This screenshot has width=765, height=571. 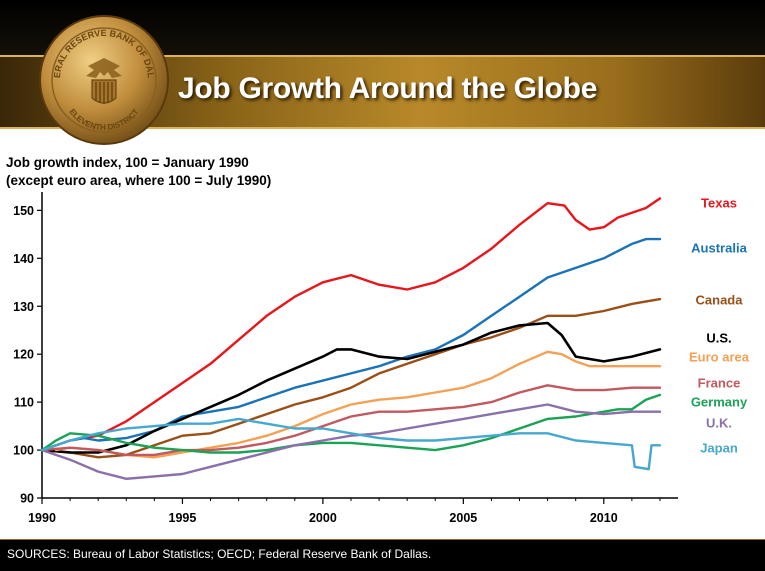 I want to click on x-tick-label: 1995, so click(x=183, y=518).